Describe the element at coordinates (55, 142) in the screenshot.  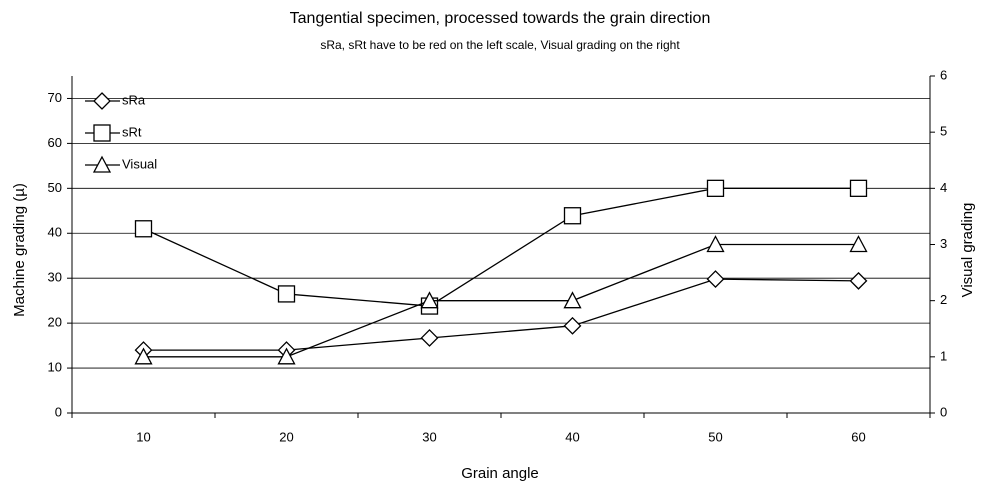
I see `y-tick-label: 60` at that location.